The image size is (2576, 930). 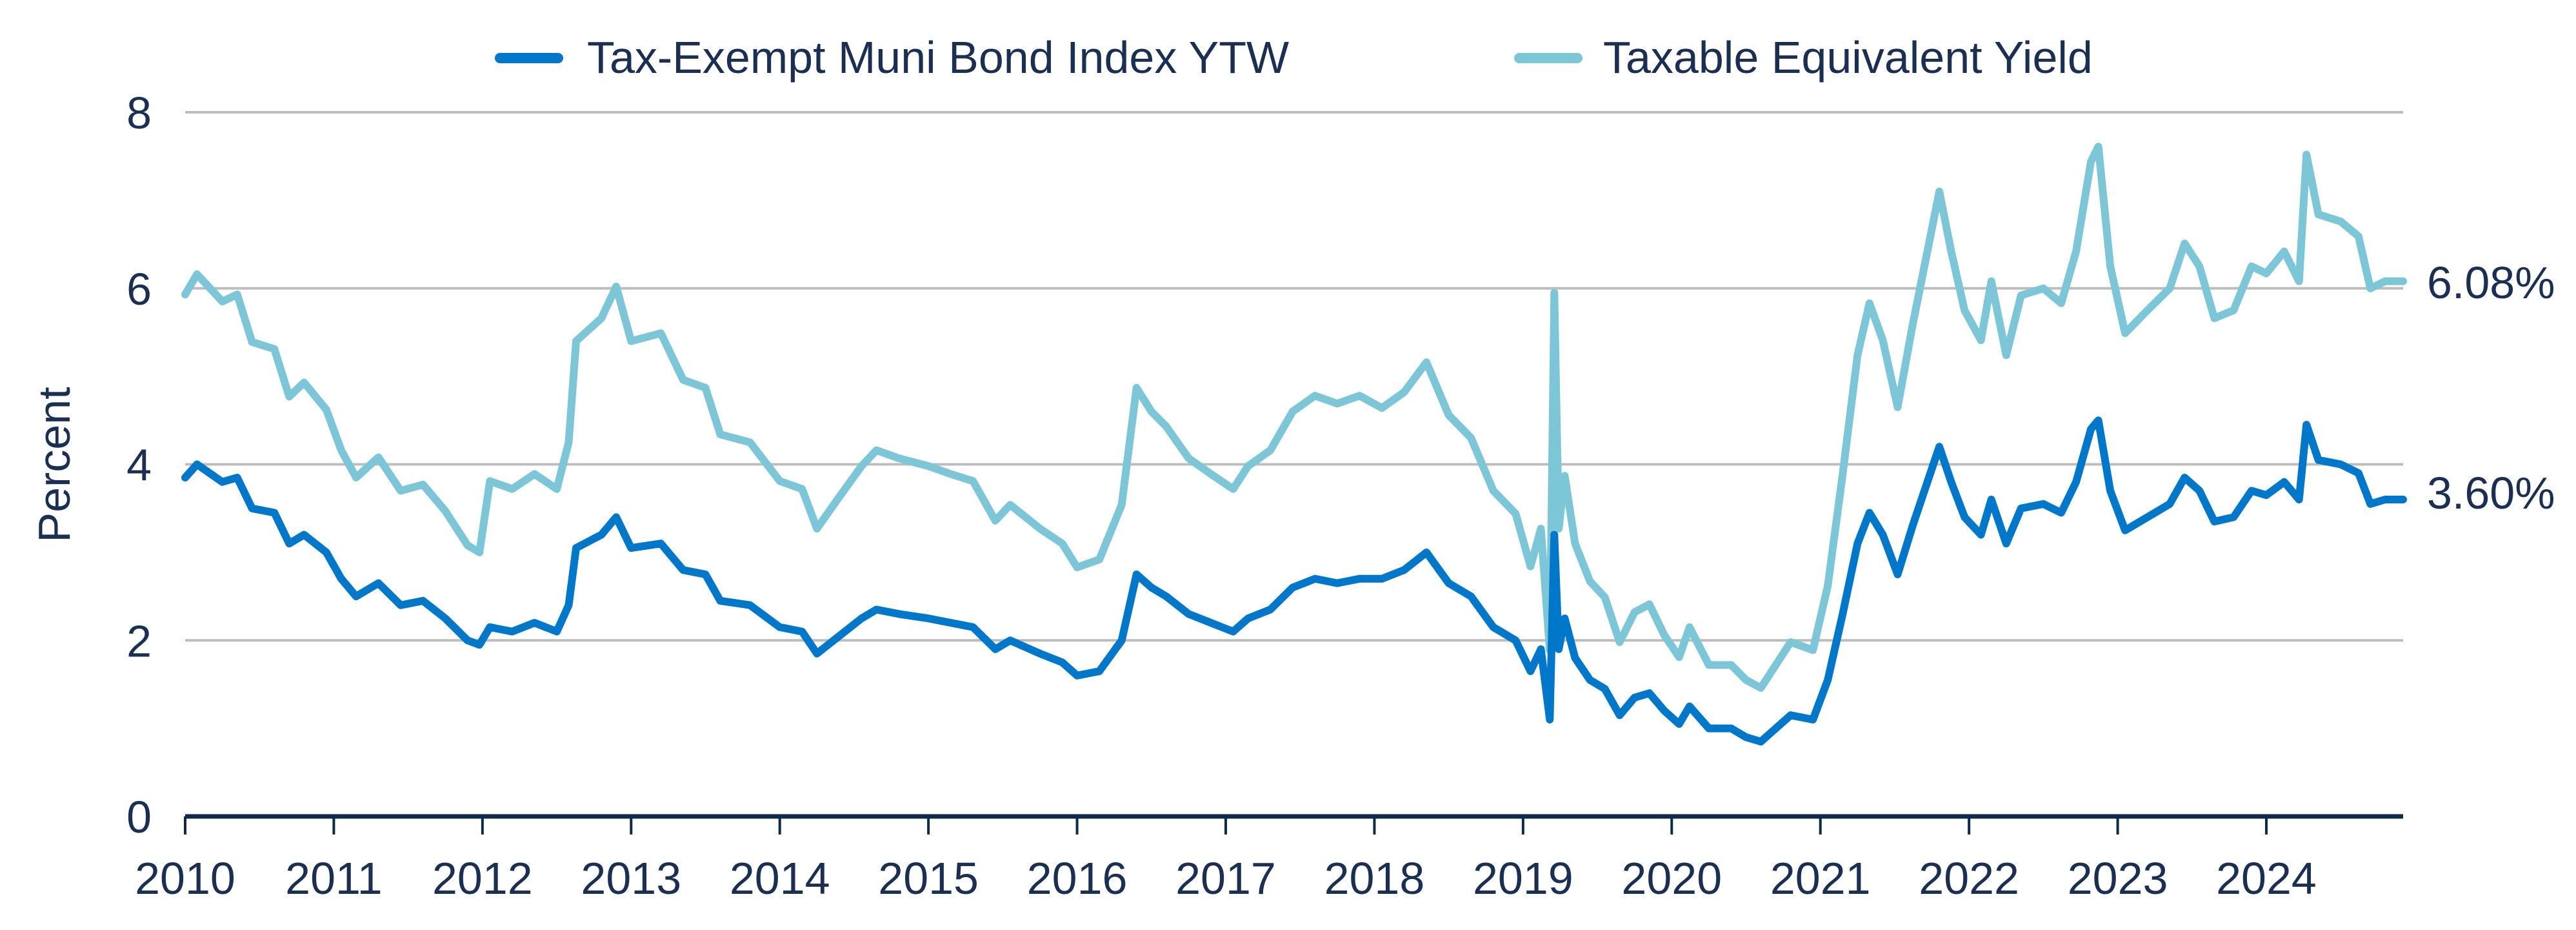 I want to click on legend-label-muni: Tax-Exempt Muni Bond Index YTW, so click(x=938, y=57).